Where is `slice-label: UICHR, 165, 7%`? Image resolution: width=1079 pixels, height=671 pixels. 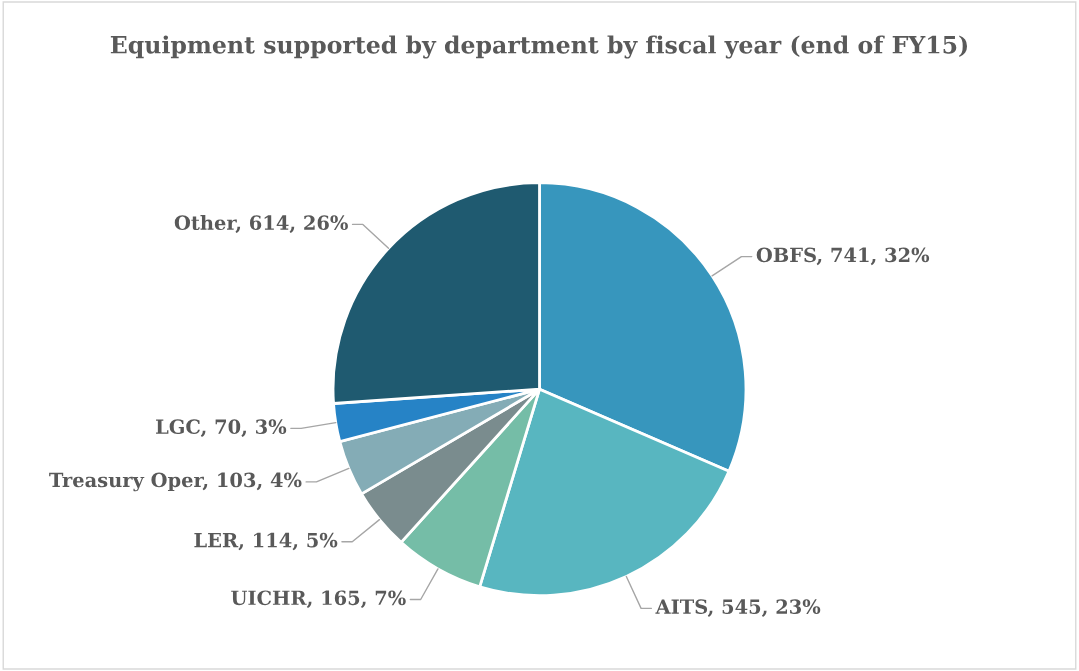
slice-label: UICHR, 165, 7% is located at coordinates (318, 599).